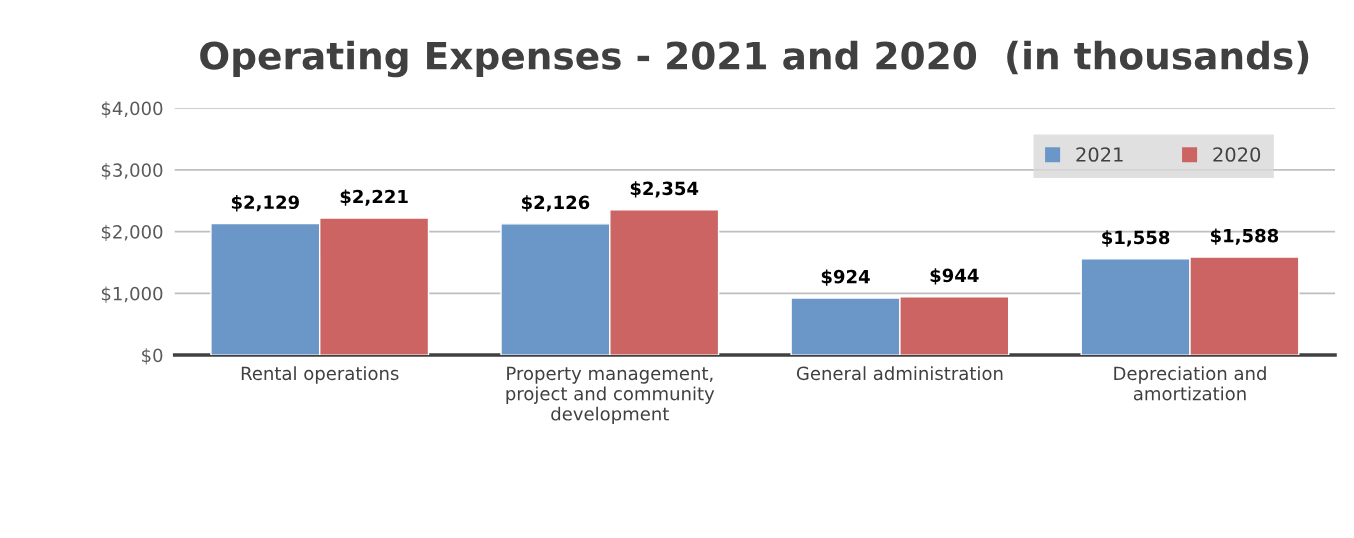 Image resolution: width=1354 pixels, height=538 pixels. Describe the element at coordinates (754, 59) in the screenshot. I see `chart-title: Operating Expenses - 2021 and 2020 (in thousands)` at that location.